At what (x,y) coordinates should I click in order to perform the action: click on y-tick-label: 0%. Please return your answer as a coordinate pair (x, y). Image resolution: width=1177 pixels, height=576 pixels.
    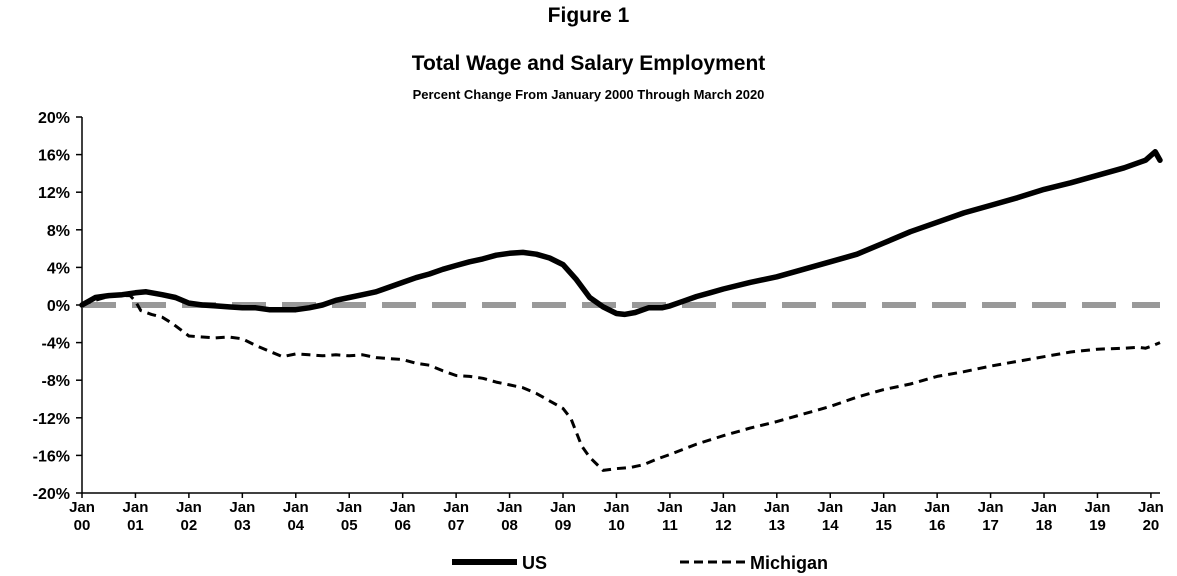
    Looking at the image, I should click on (58, 306).